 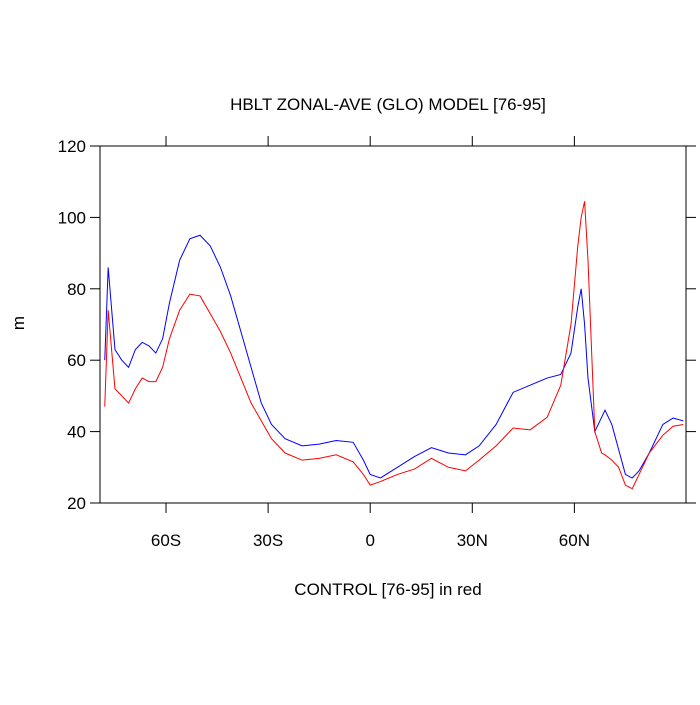 I want to click on x-tick-label: 0, so click(x=369, y=540).